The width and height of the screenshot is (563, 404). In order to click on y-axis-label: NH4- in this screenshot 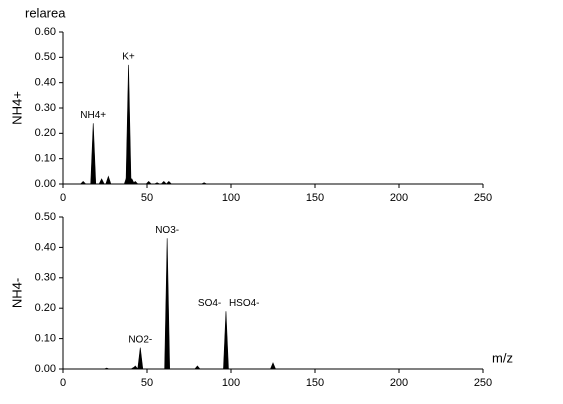, I will do `click(16, 293)`.